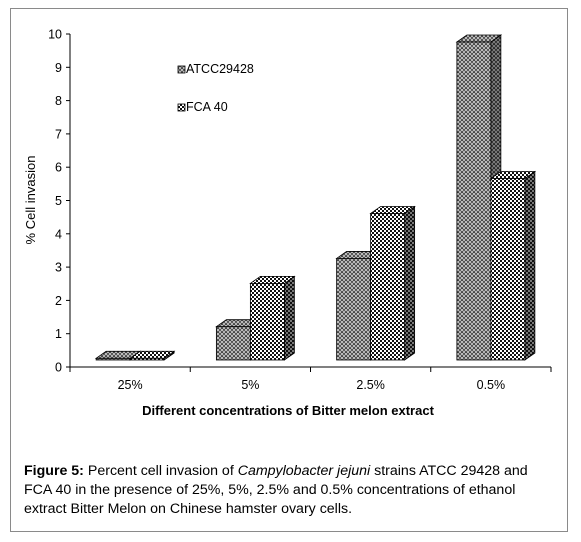  Describe the element at coordinates (160, 471) in the screenshot. I see `caption-text-before: Percent cell invasion of` at that location.